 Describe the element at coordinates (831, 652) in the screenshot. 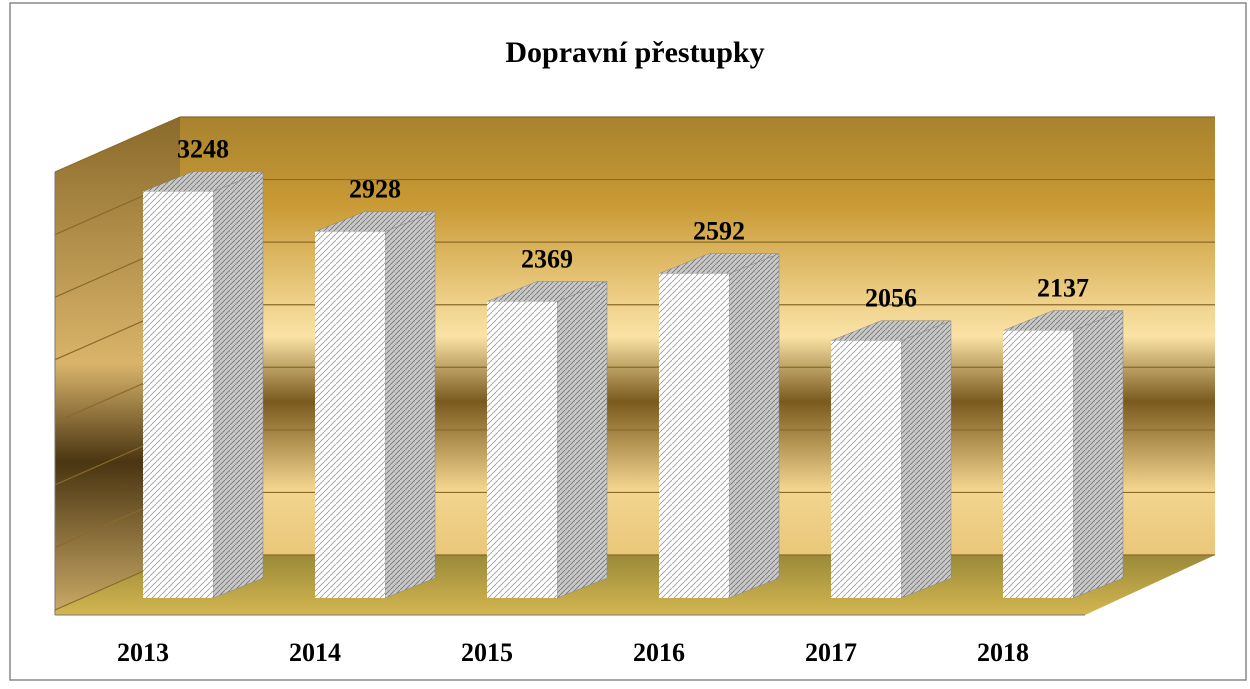

I see `x-tick-label: 2017` at that location.